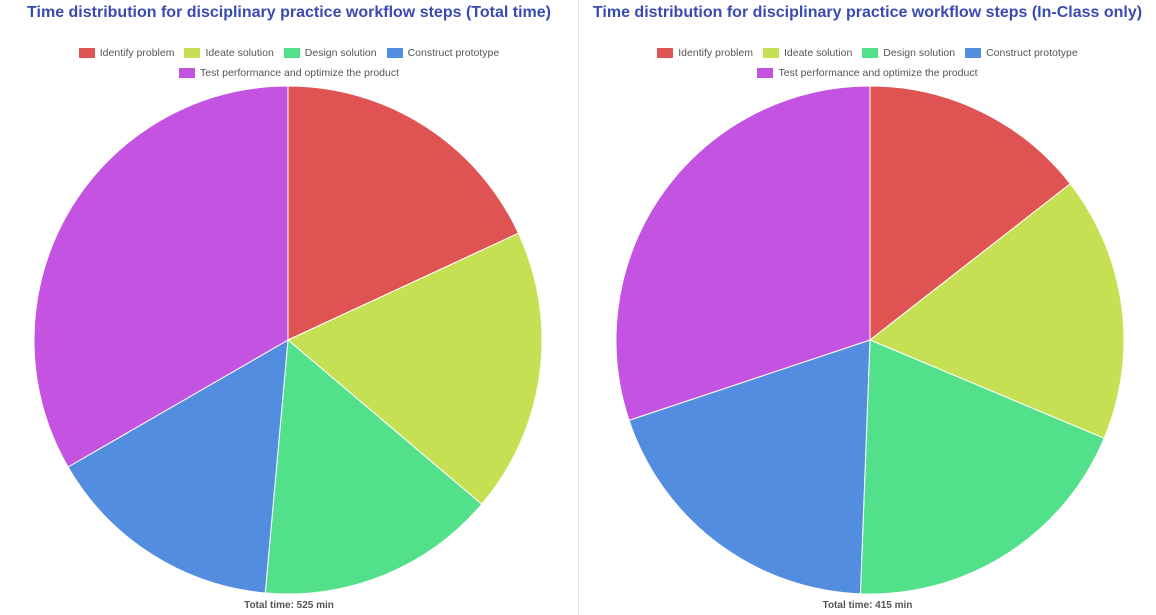  Describe the element at coordinates (578, 307) in the screenshot. I see `panel-divider` at that location.